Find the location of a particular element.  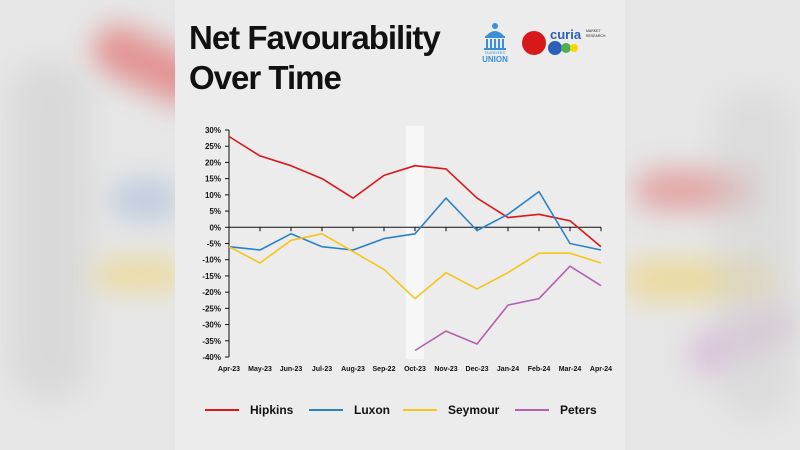

series-line-hipkins is located at coordinates (415, 191).